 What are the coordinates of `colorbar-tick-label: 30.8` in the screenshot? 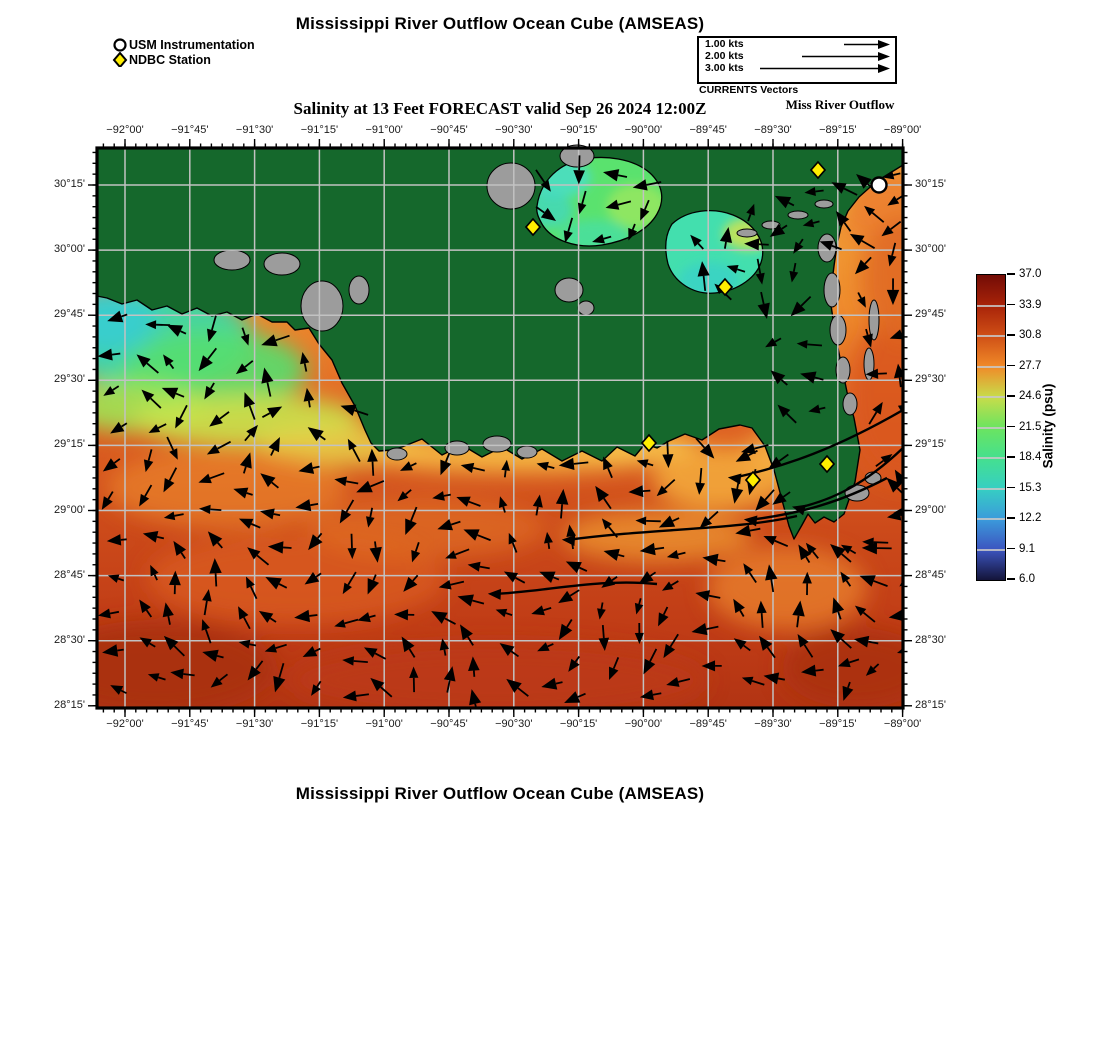 It's located at (1030, 335).